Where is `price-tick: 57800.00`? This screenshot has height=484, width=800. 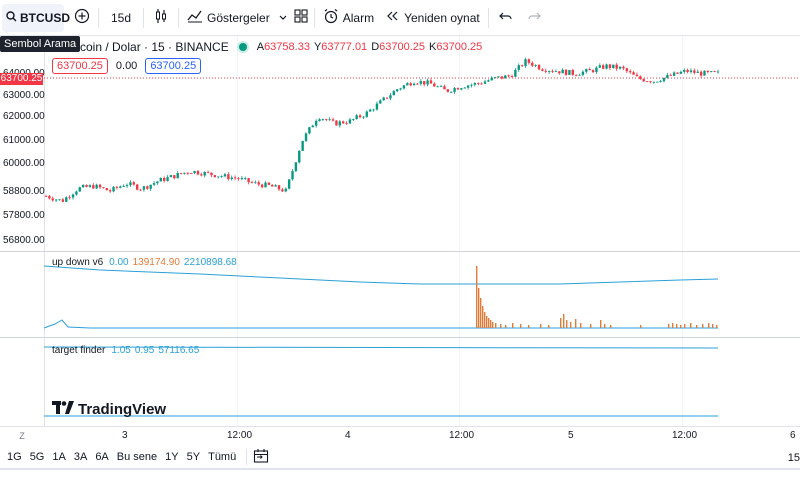 price-tick: 57800.00 is located at coordinates (24, 215).